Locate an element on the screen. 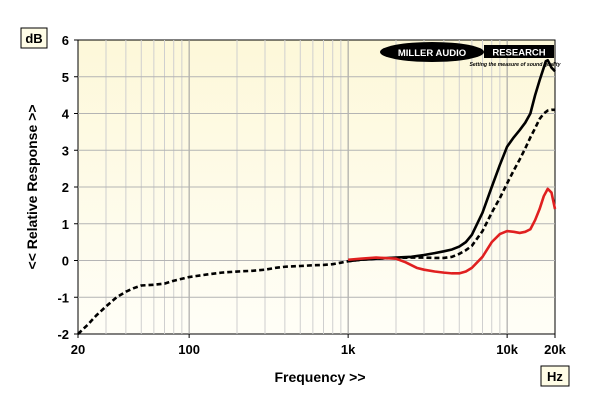 The height and width of the screenshot is (404, 600). x-tick-label: 20 is located at coordinates (78, 349).